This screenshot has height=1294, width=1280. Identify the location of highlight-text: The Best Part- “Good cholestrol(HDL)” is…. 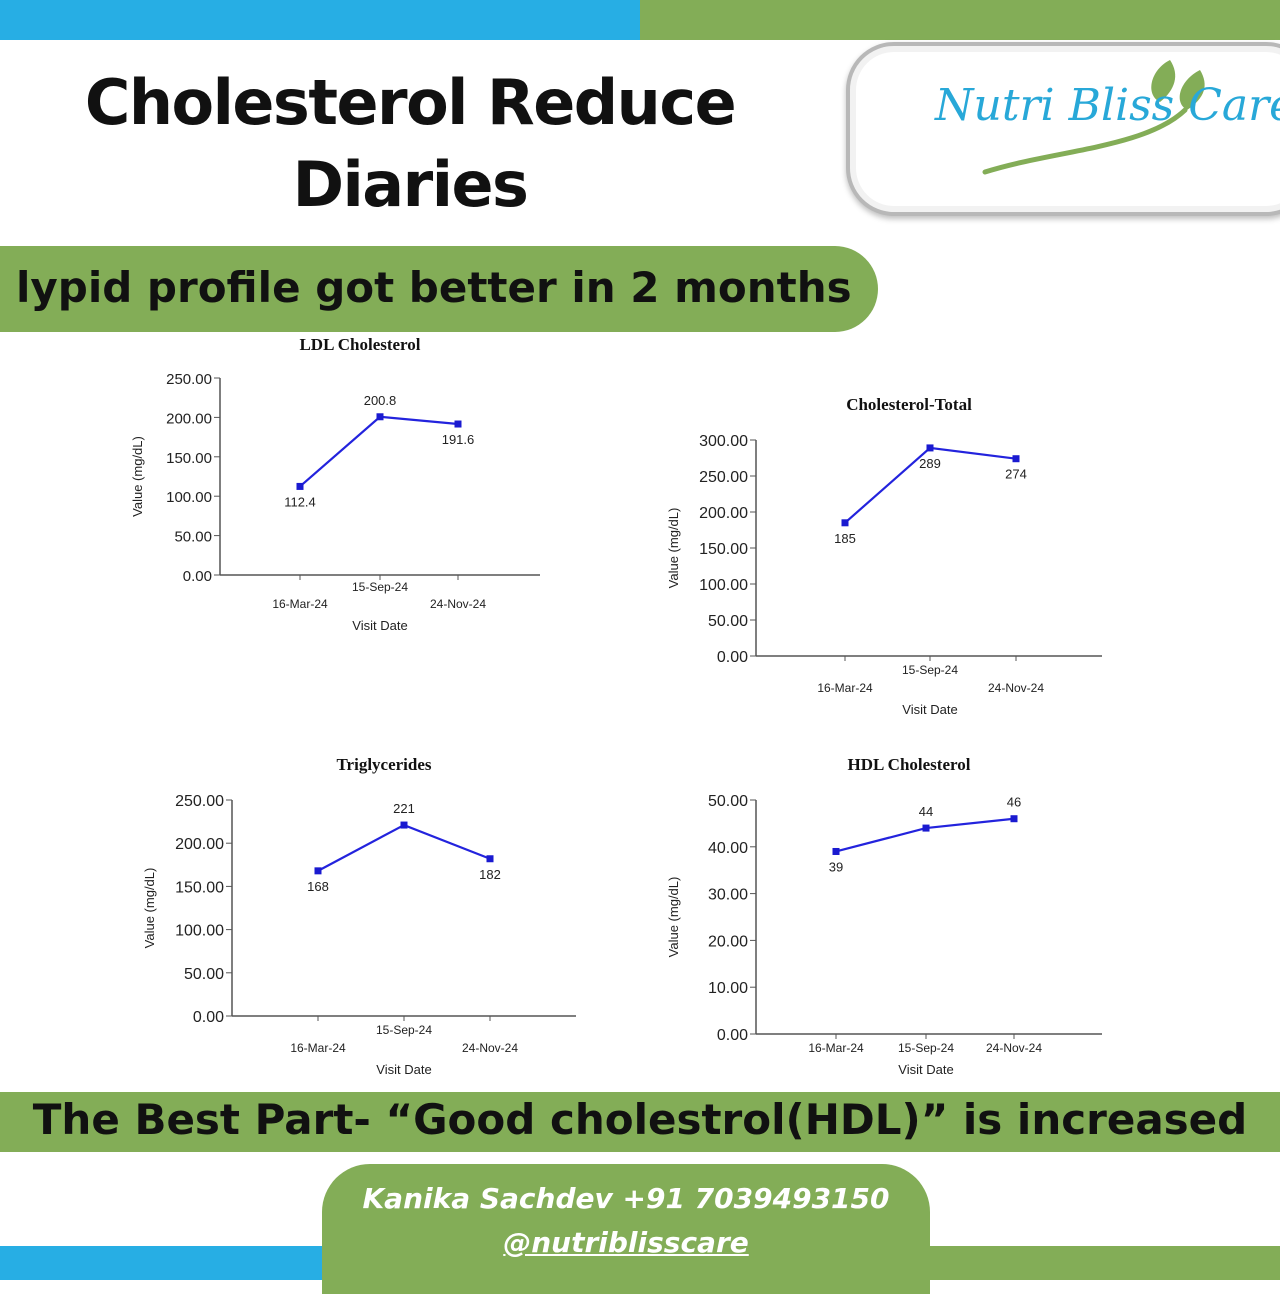
(640, 1119).